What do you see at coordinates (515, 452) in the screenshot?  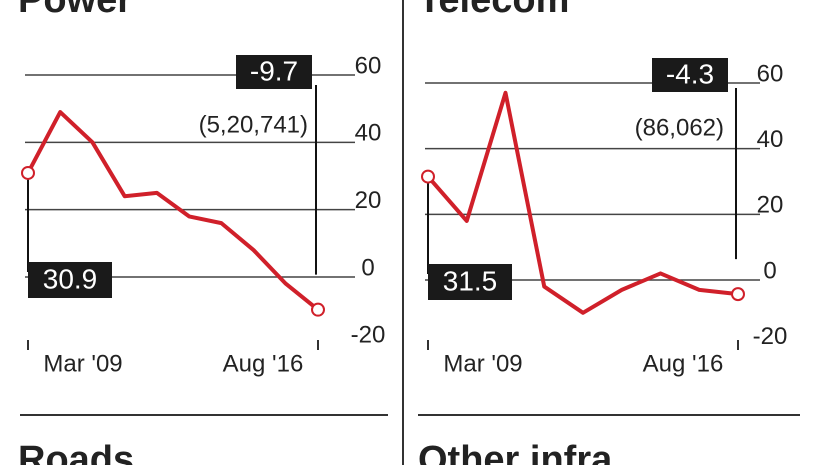 I see `panel-title: Other infra` at bounding box center [515, 452].